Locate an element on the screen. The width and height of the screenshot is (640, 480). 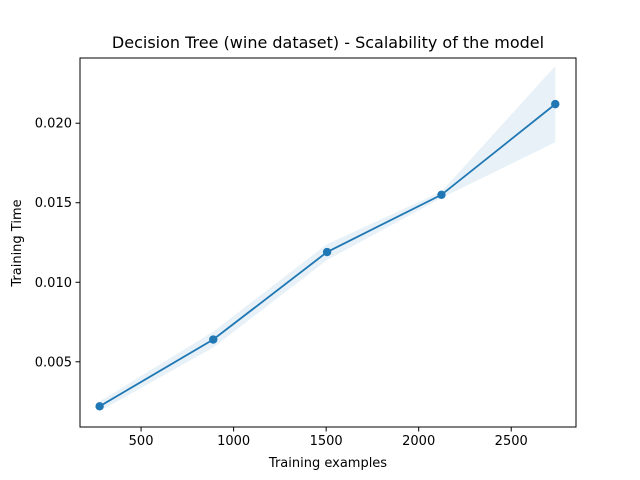
y-axis: 0.005 0.010 0.015 0.020 is located at coordinates (57, 243).